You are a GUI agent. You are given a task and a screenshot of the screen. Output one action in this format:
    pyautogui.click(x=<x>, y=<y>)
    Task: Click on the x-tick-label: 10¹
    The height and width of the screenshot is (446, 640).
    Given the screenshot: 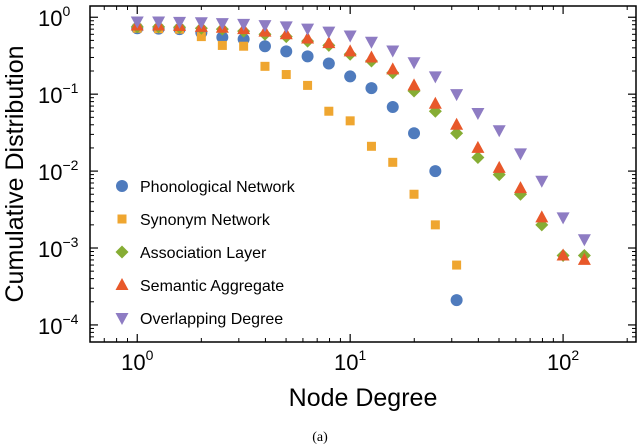 What is the action you would take?
    pyautogui.click(x=350, y=361)
    